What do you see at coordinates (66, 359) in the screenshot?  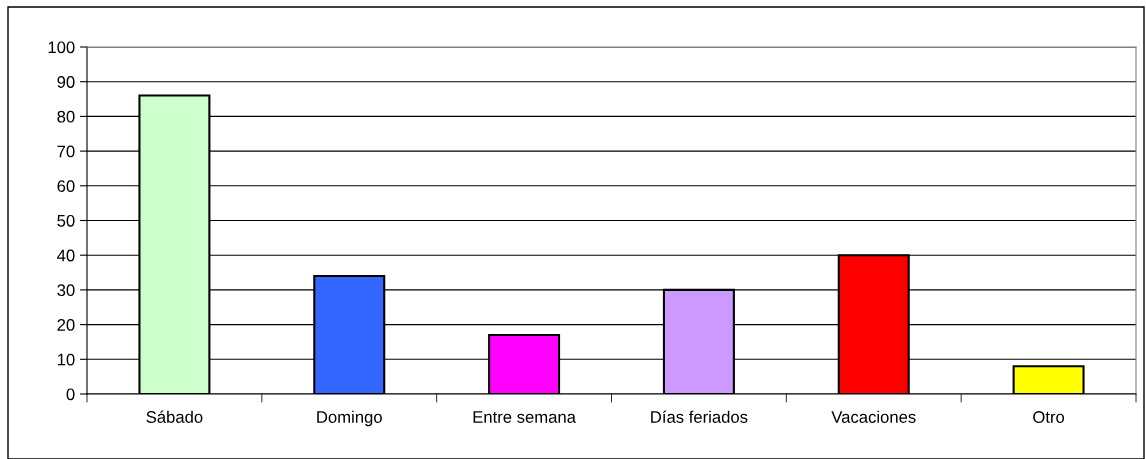 I see `y-tick-label: 10` at bounding box center [66, 359].